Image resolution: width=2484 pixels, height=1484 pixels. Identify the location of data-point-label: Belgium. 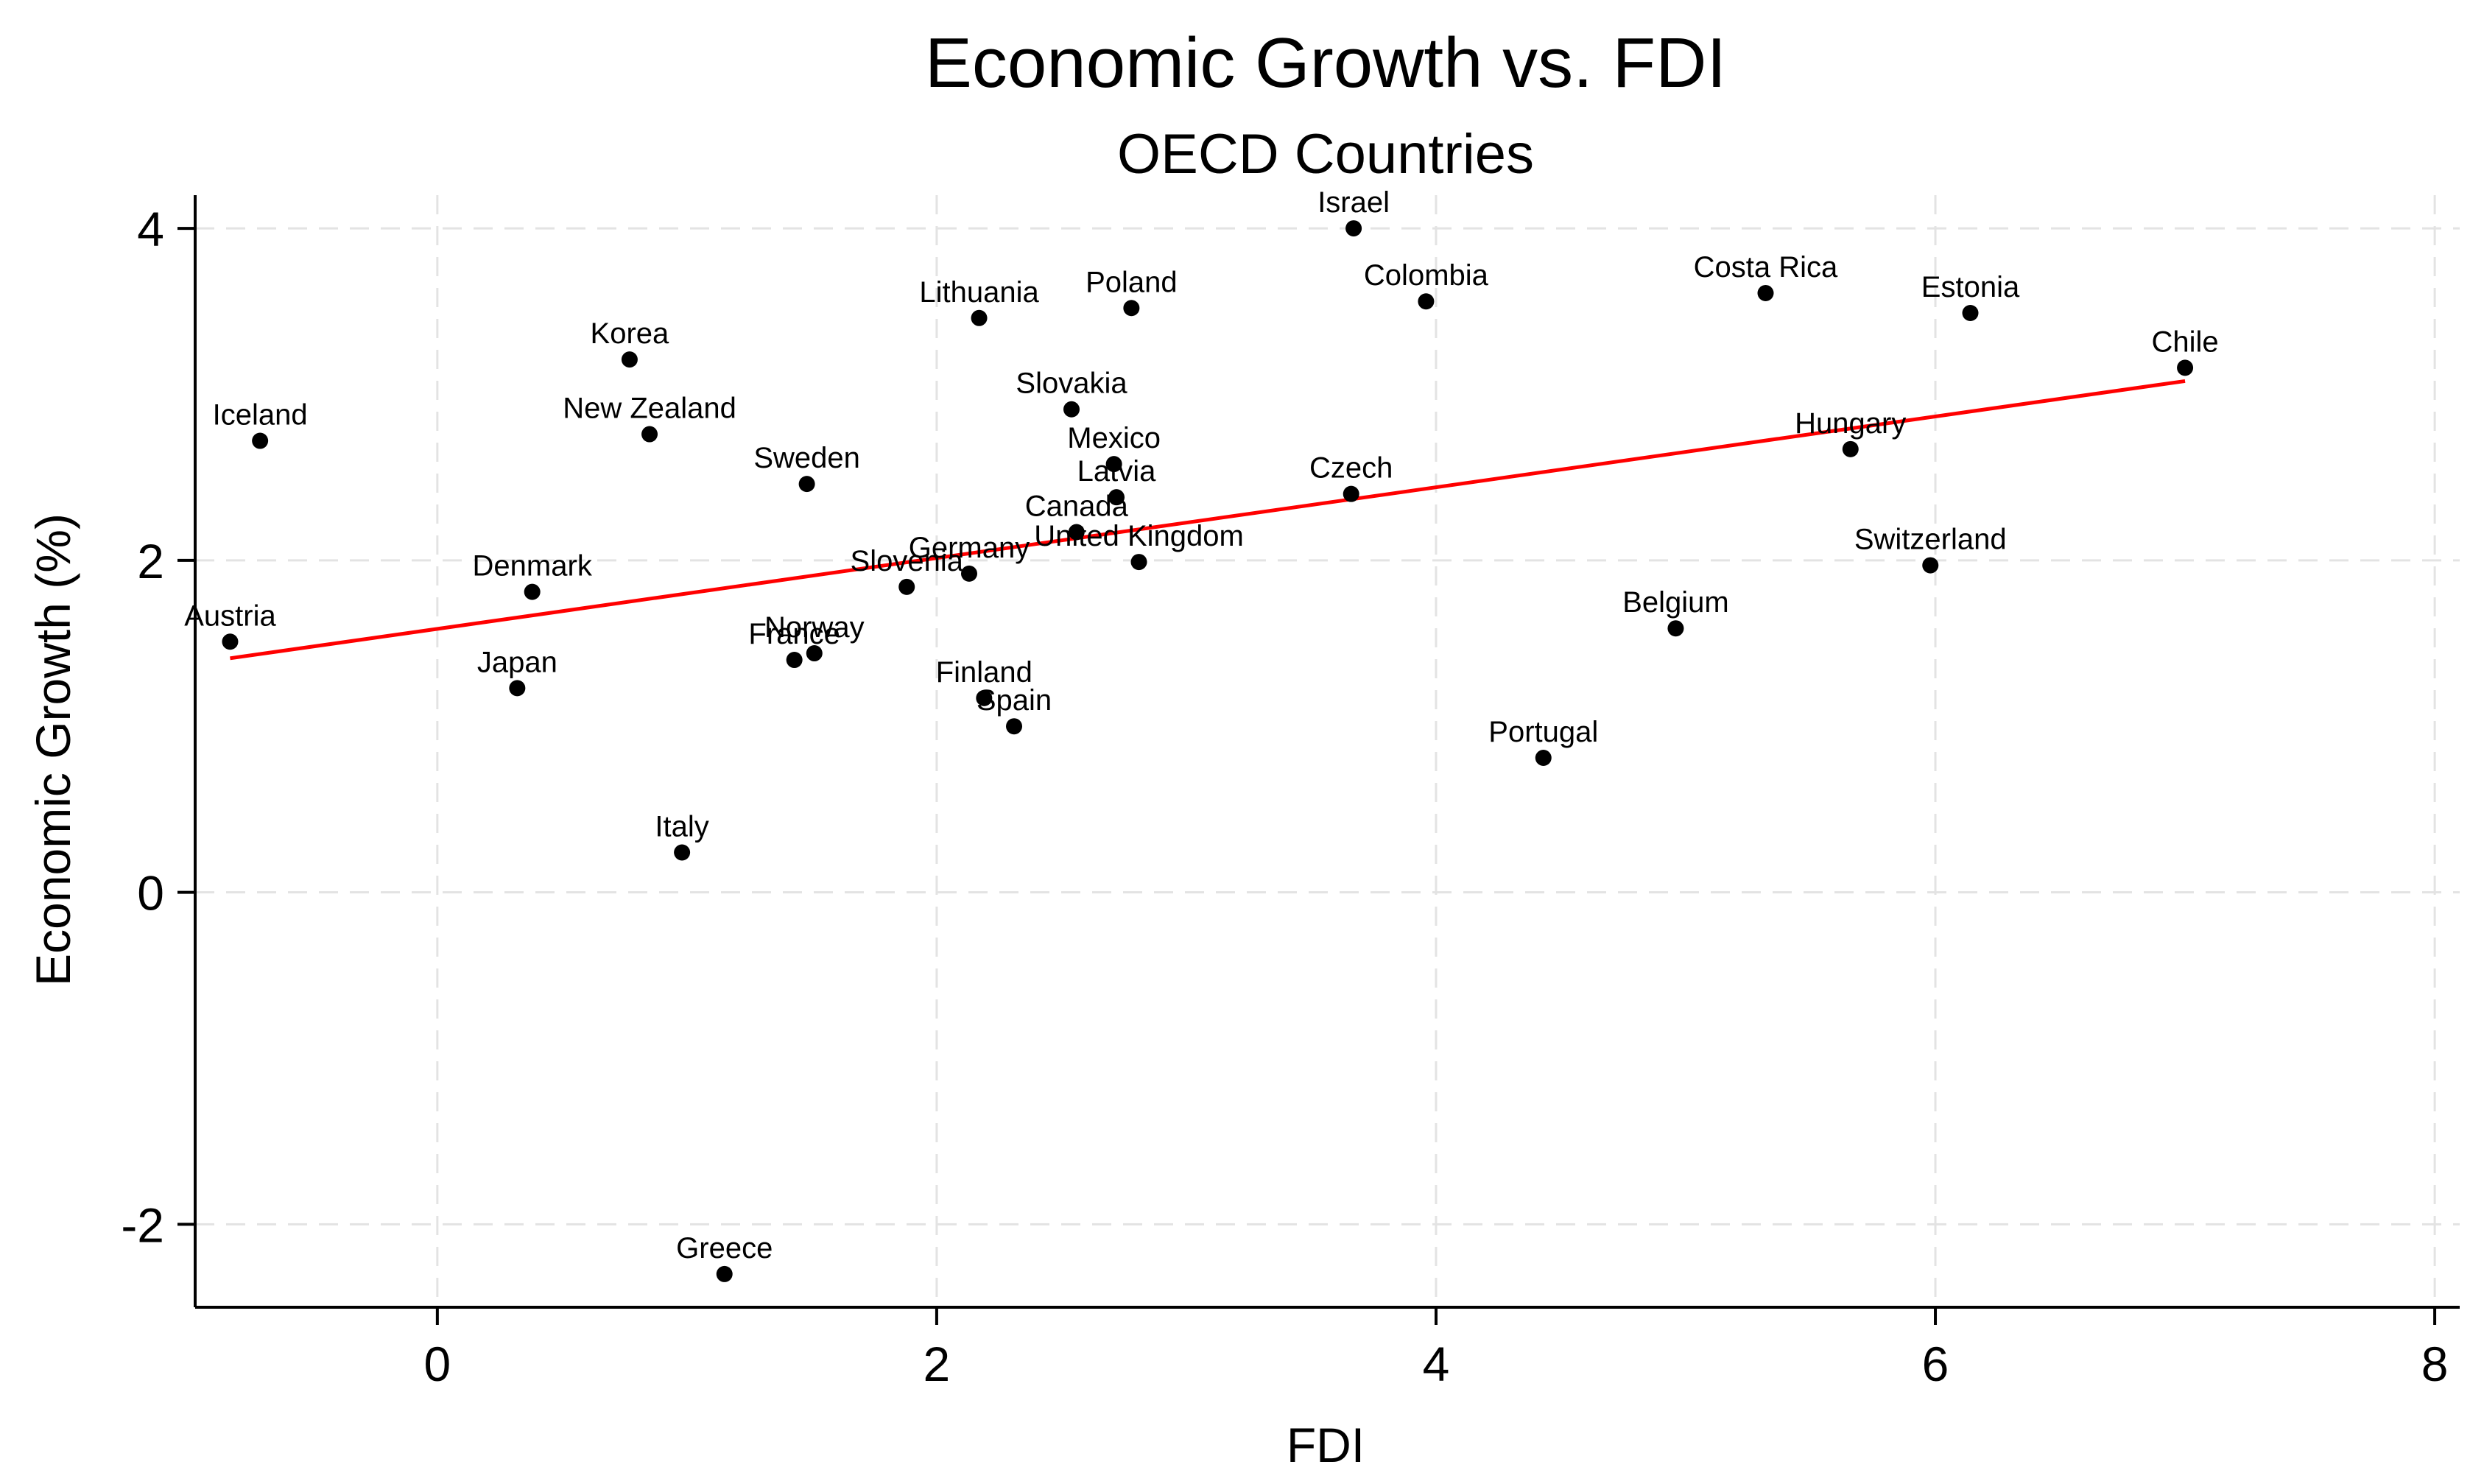
(1676, 603).